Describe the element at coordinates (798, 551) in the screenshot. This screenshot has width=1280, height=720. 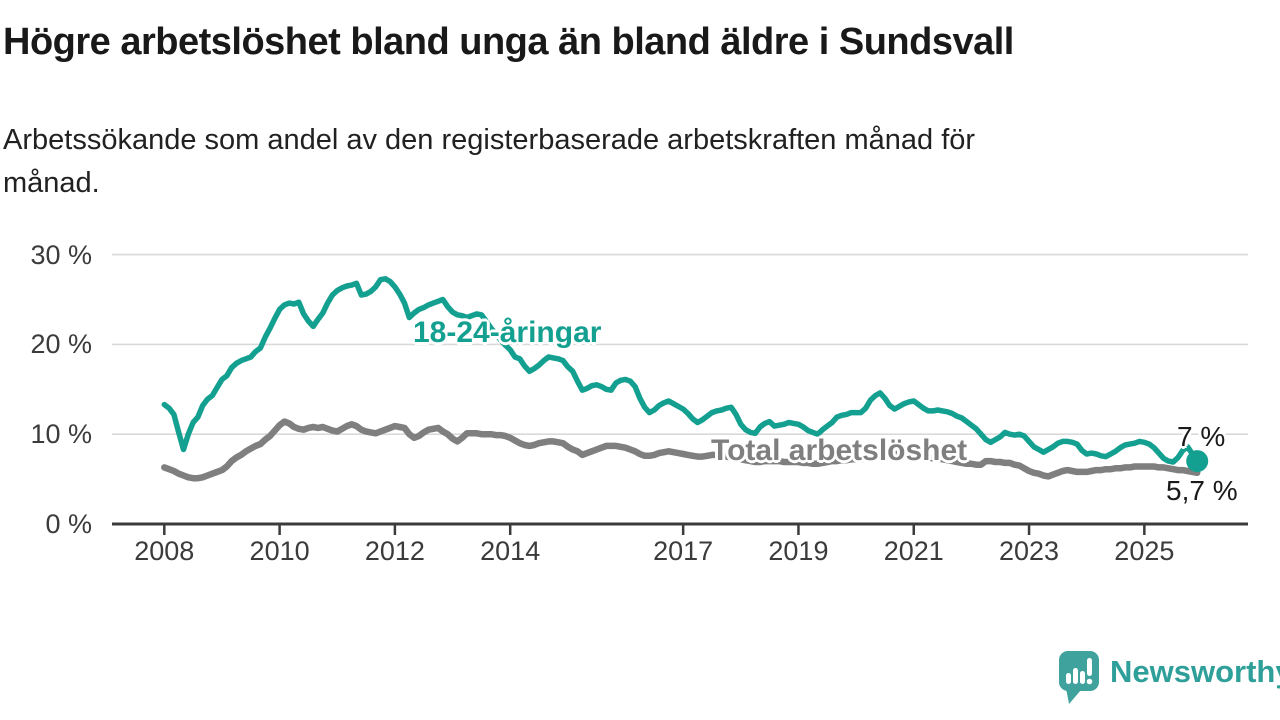
I see `x-tick-label-2019: 2019` at that location.